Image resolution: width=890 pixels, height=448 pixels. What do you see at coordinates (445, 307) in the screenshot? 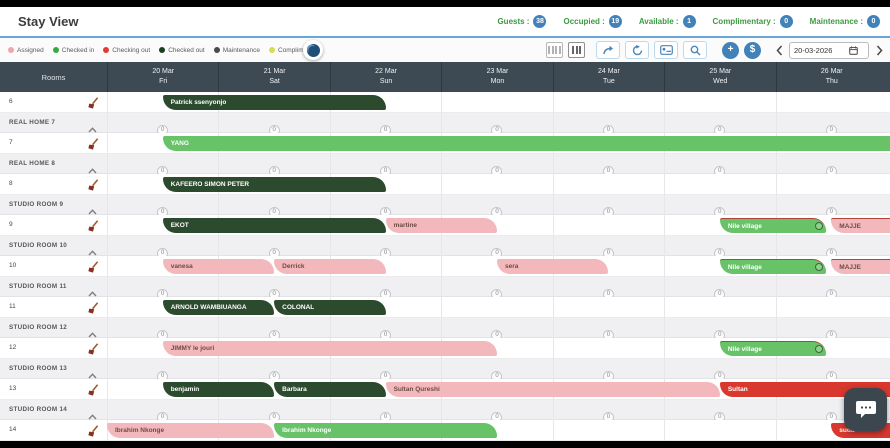
I see `room-row: 11 ARNOLD WAMBIUANGA COLONAL` at bounding box center [445, 307].